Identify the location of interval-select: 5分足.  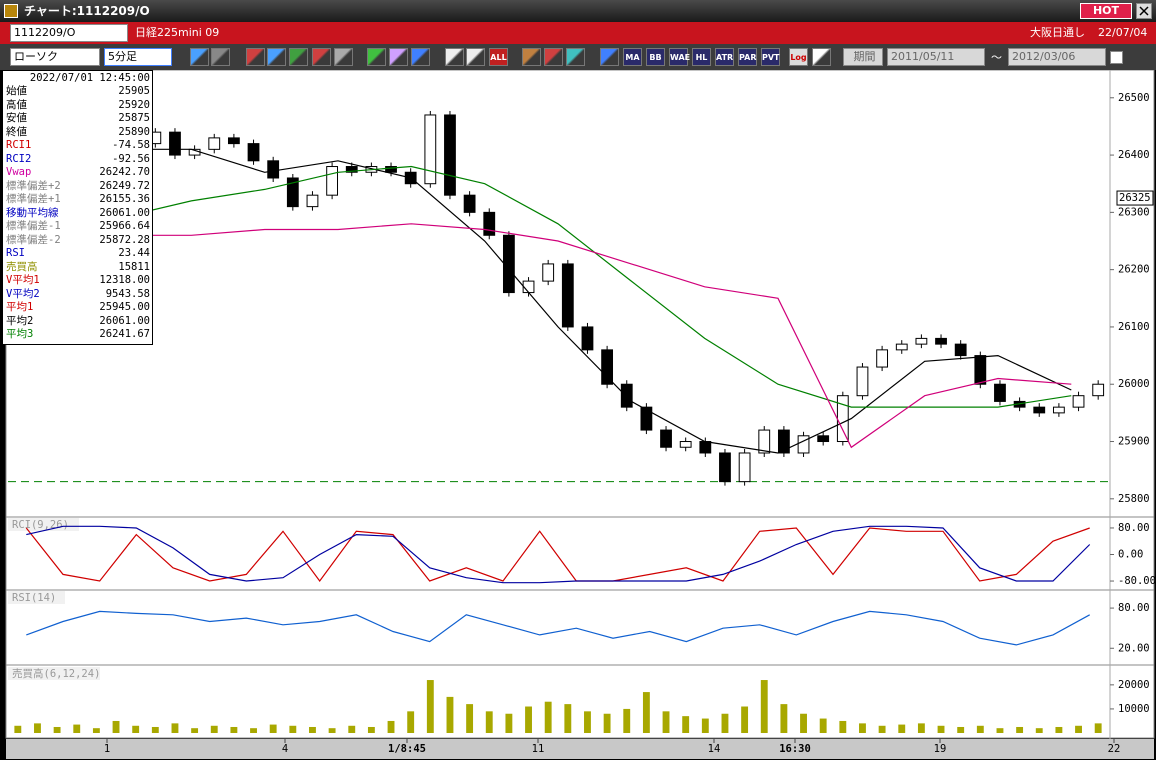
(138, 57).